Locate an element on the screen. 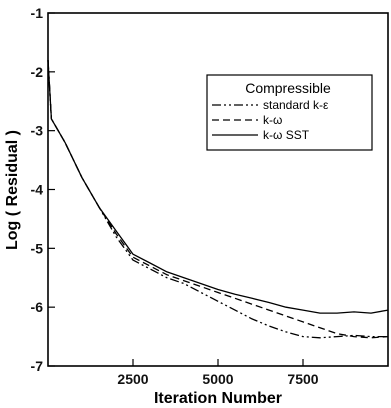 The image size is (391, 408). legend-title: Compressible is located at coordinates (288, 88).